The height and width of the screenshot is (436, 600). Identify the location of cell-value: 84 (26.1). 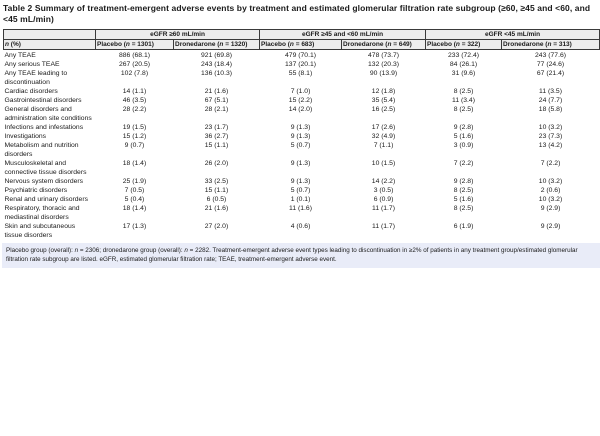
(463, 64).